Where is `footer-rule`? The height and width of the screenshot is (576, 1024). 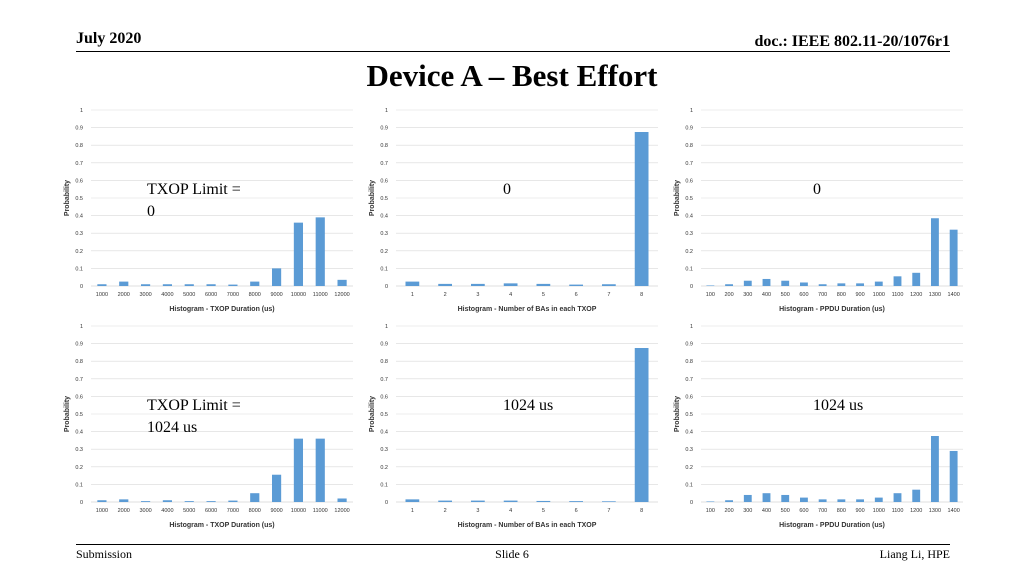
footer-rule is located at coordinates (513, 544).